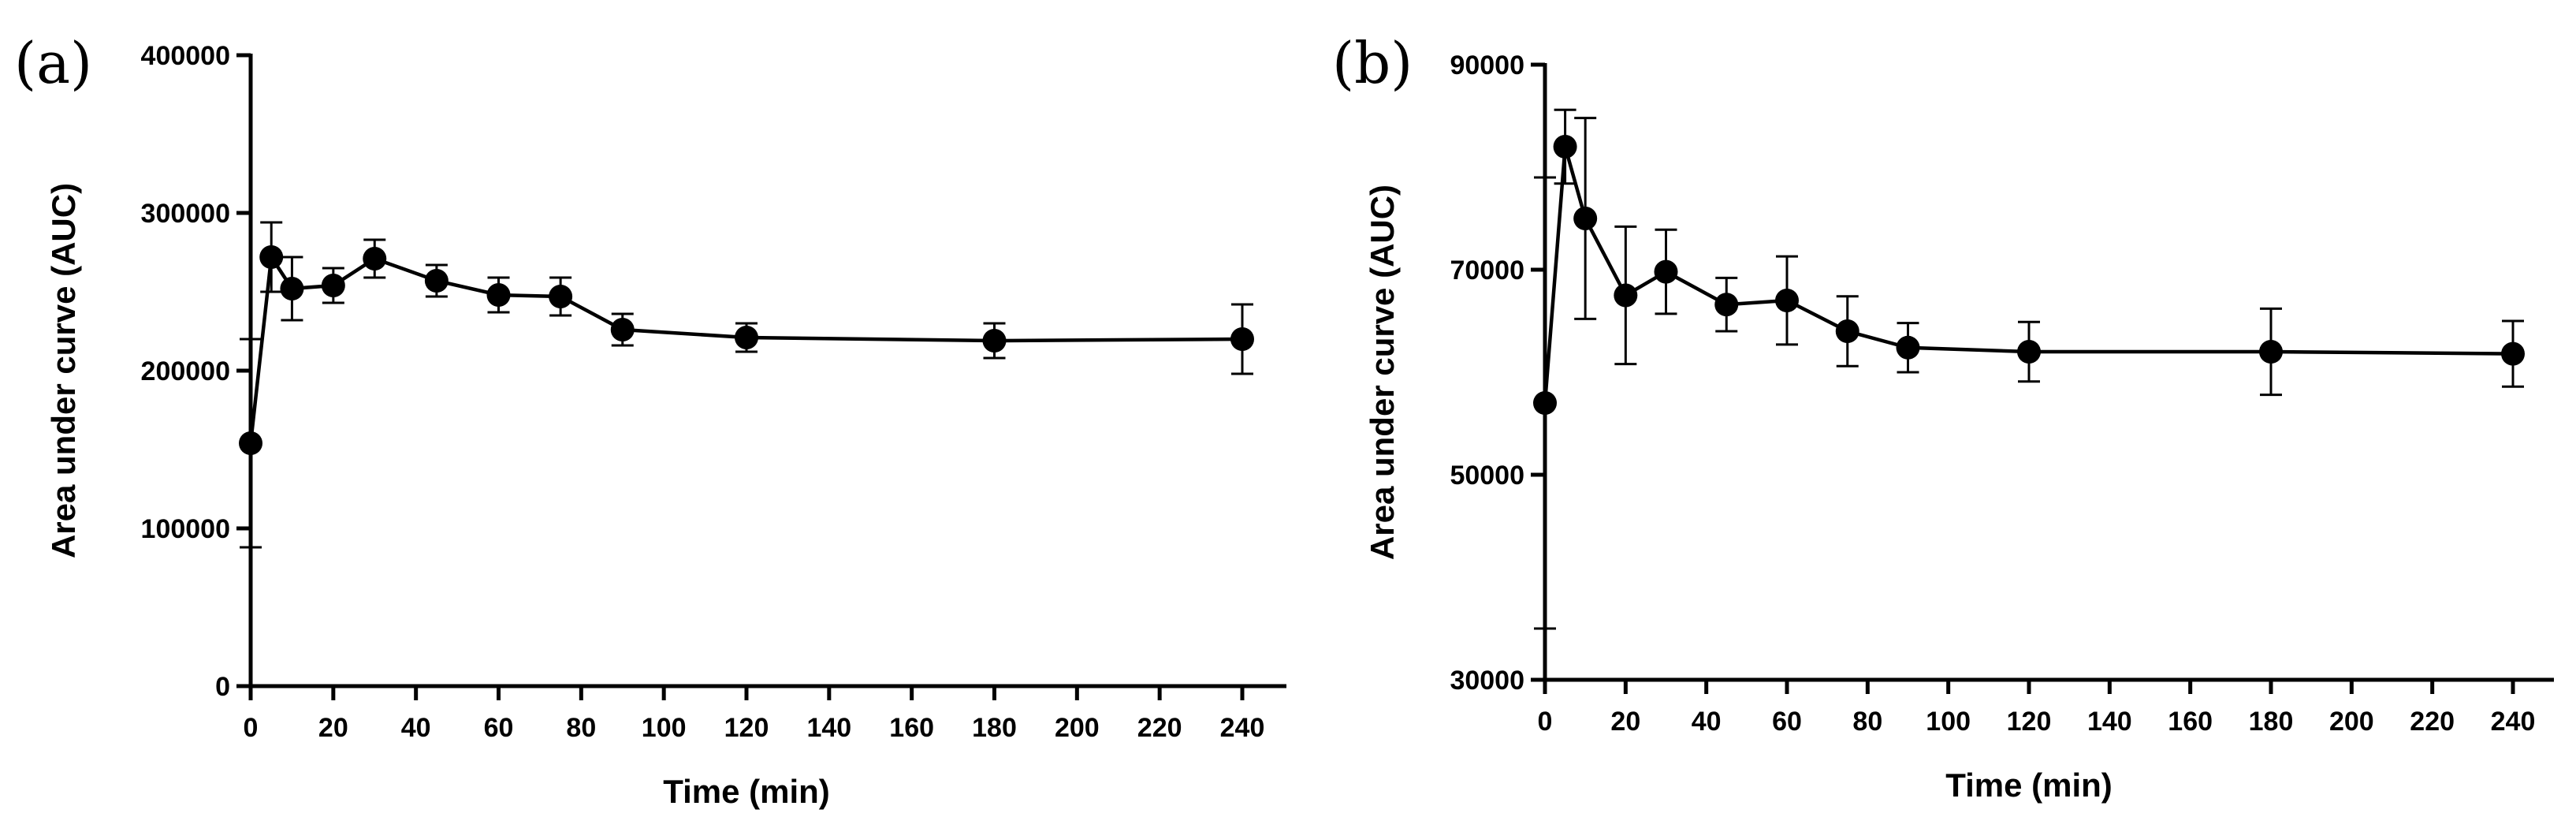 This screenshot has height=832, width=2576. I want to click on panel-label: (b), so click(1372, 63).